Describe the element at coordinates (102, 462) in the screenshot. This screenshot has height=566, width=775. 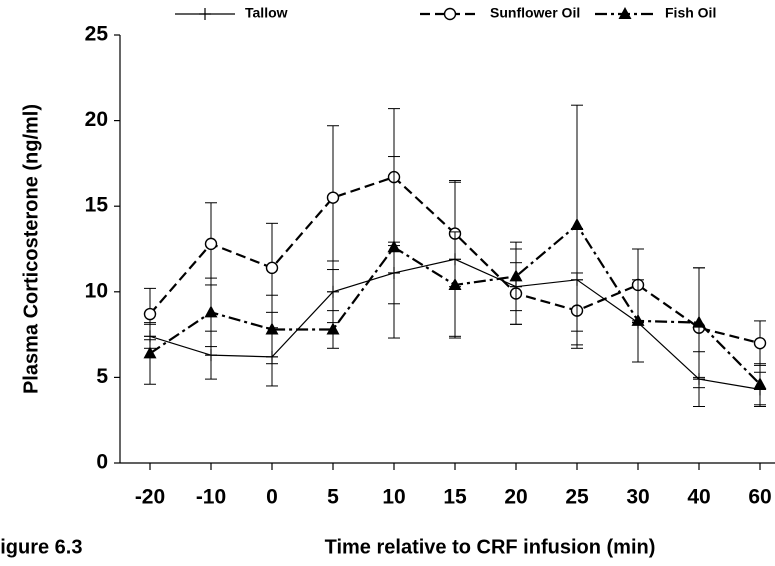
I see `y-tick-label: 0` at that location.